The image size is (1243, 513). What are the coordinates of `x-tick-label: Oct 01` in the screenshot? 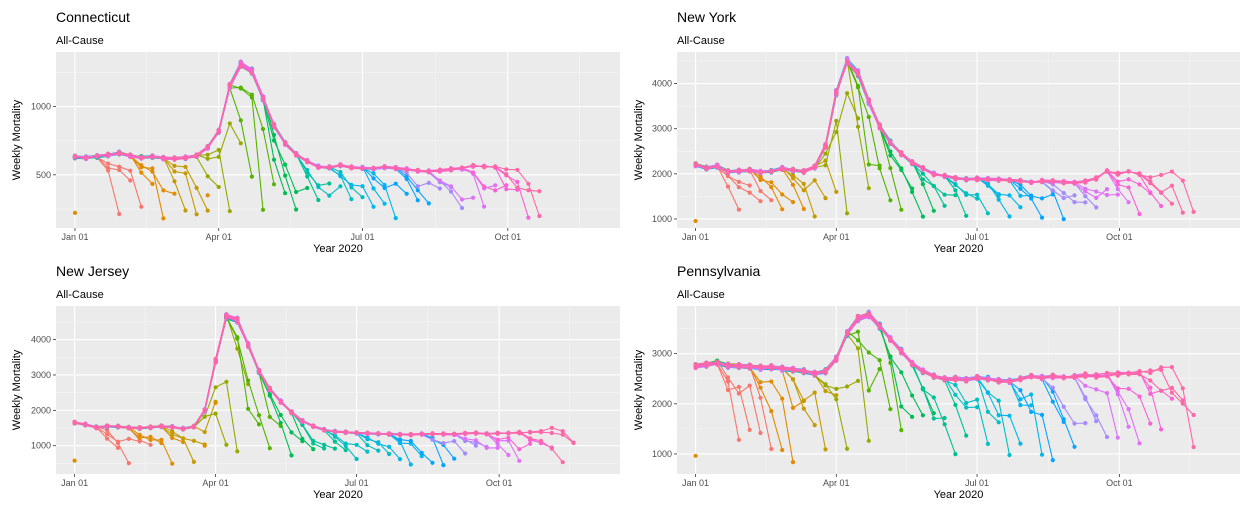 It's located at (1119, 483).